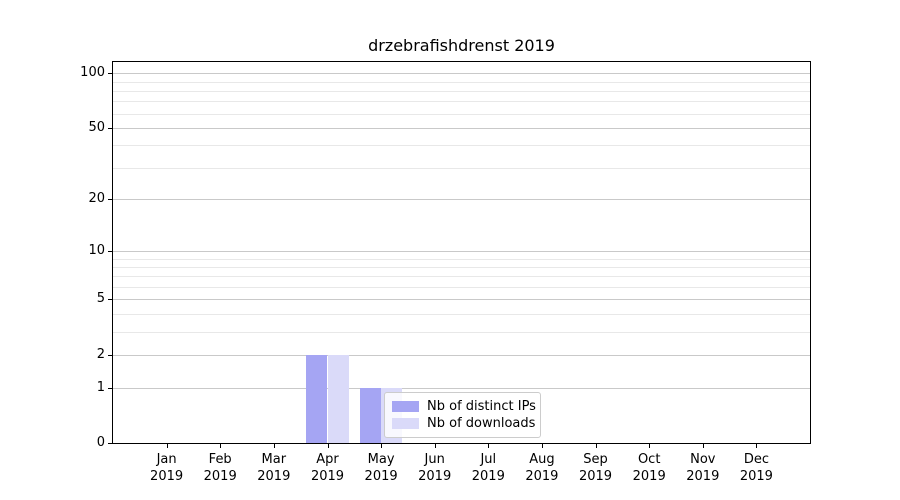 Image resolution: width=900 pixels, height=500 pixels. What do you see at coordinates (327, 468) in the screenshot?
I see `x-tick-label-apr: Apr 2019` at bounding box center [327, 468].